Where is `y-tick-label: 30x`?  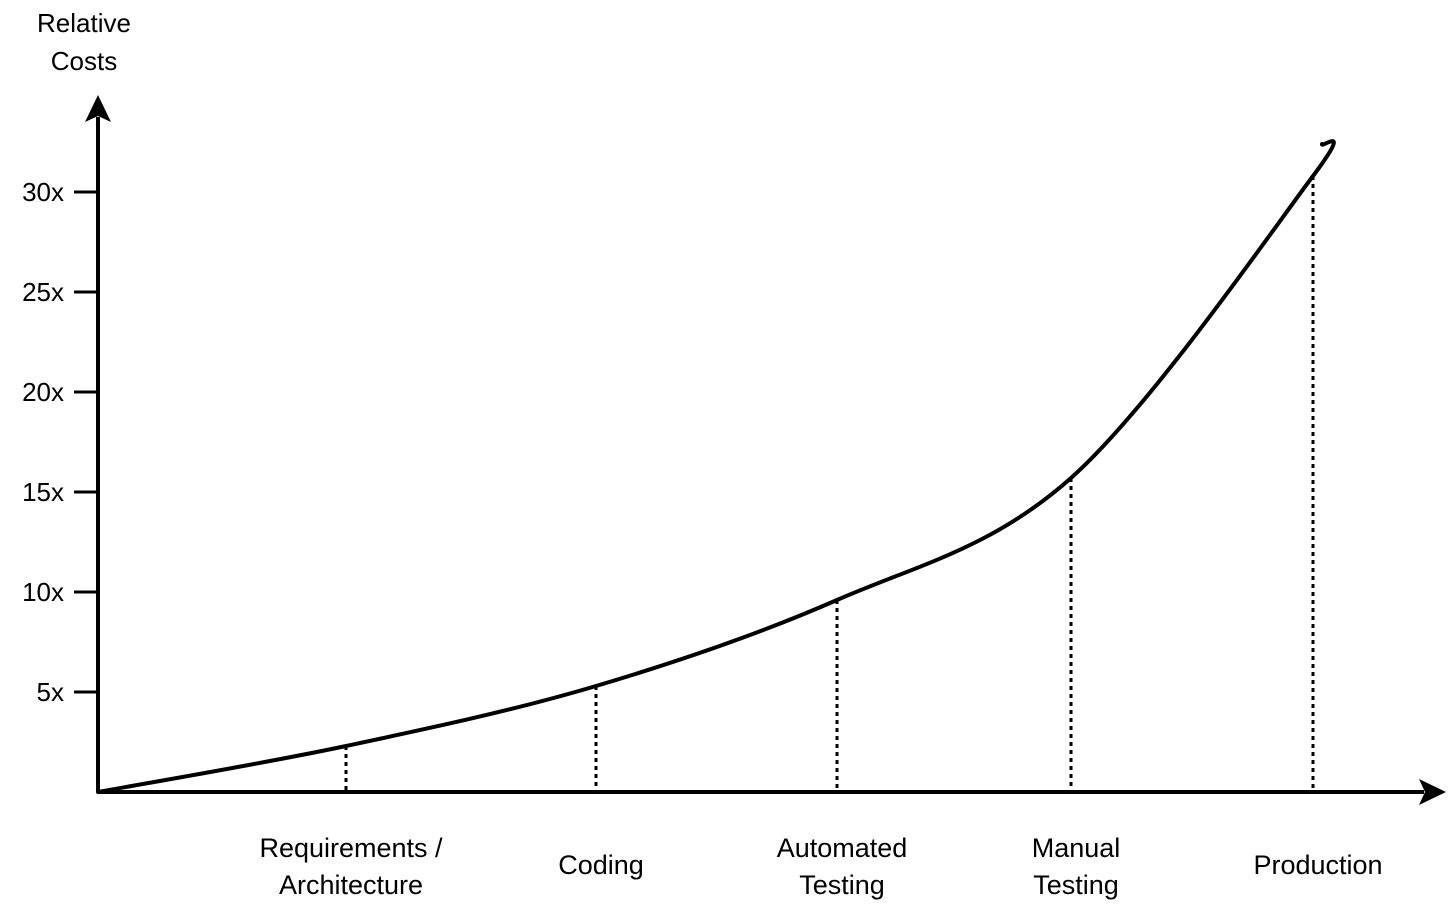 y-tick-label: 30x is located at coordinates (43, 192).